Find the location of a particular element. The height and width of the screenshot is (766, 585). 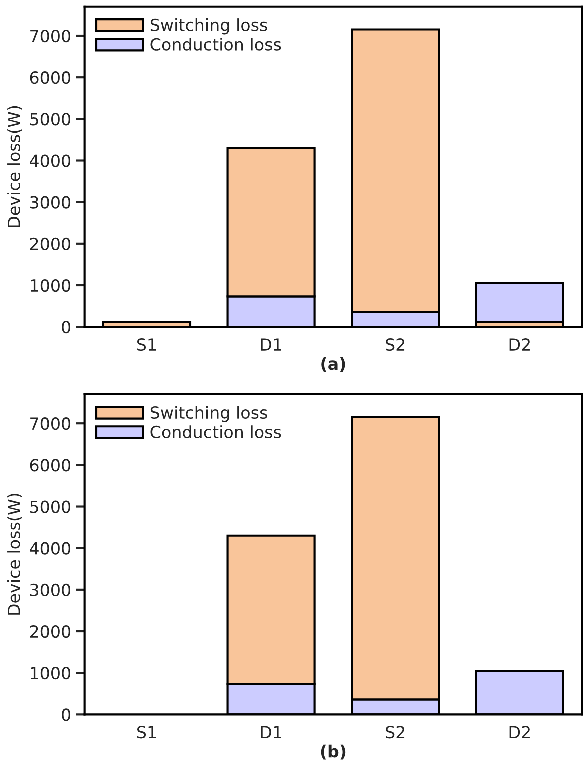

bar is located at coordinates (519, 303).